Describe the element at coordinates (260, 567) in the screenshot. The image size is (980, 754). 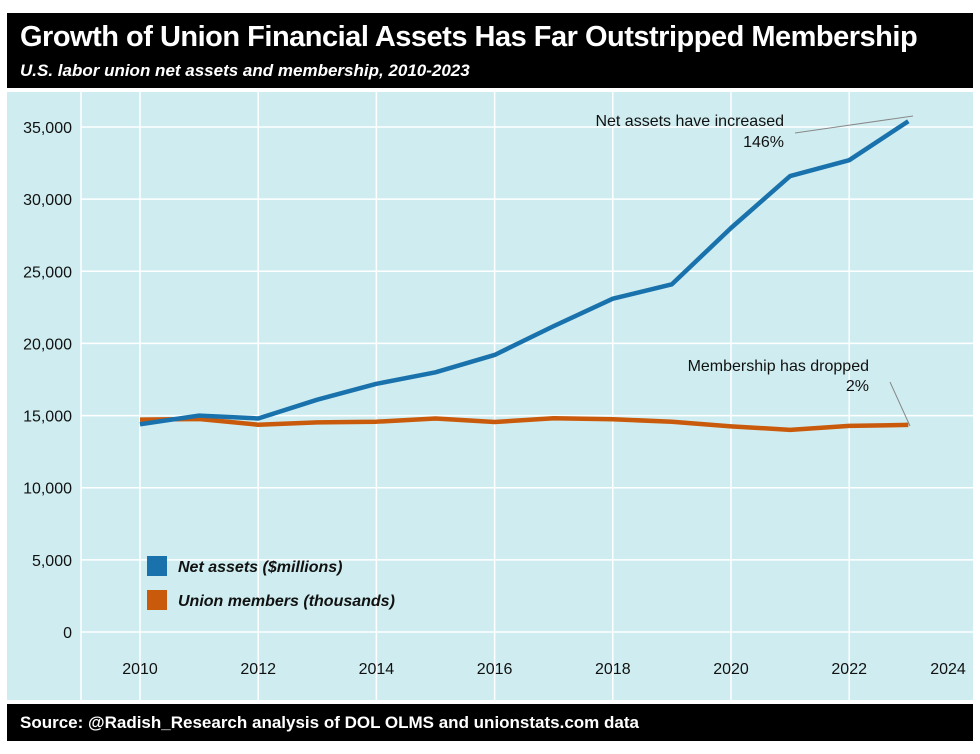
I see `legend-label-net-assets: Net assets ($millions)` at that location.